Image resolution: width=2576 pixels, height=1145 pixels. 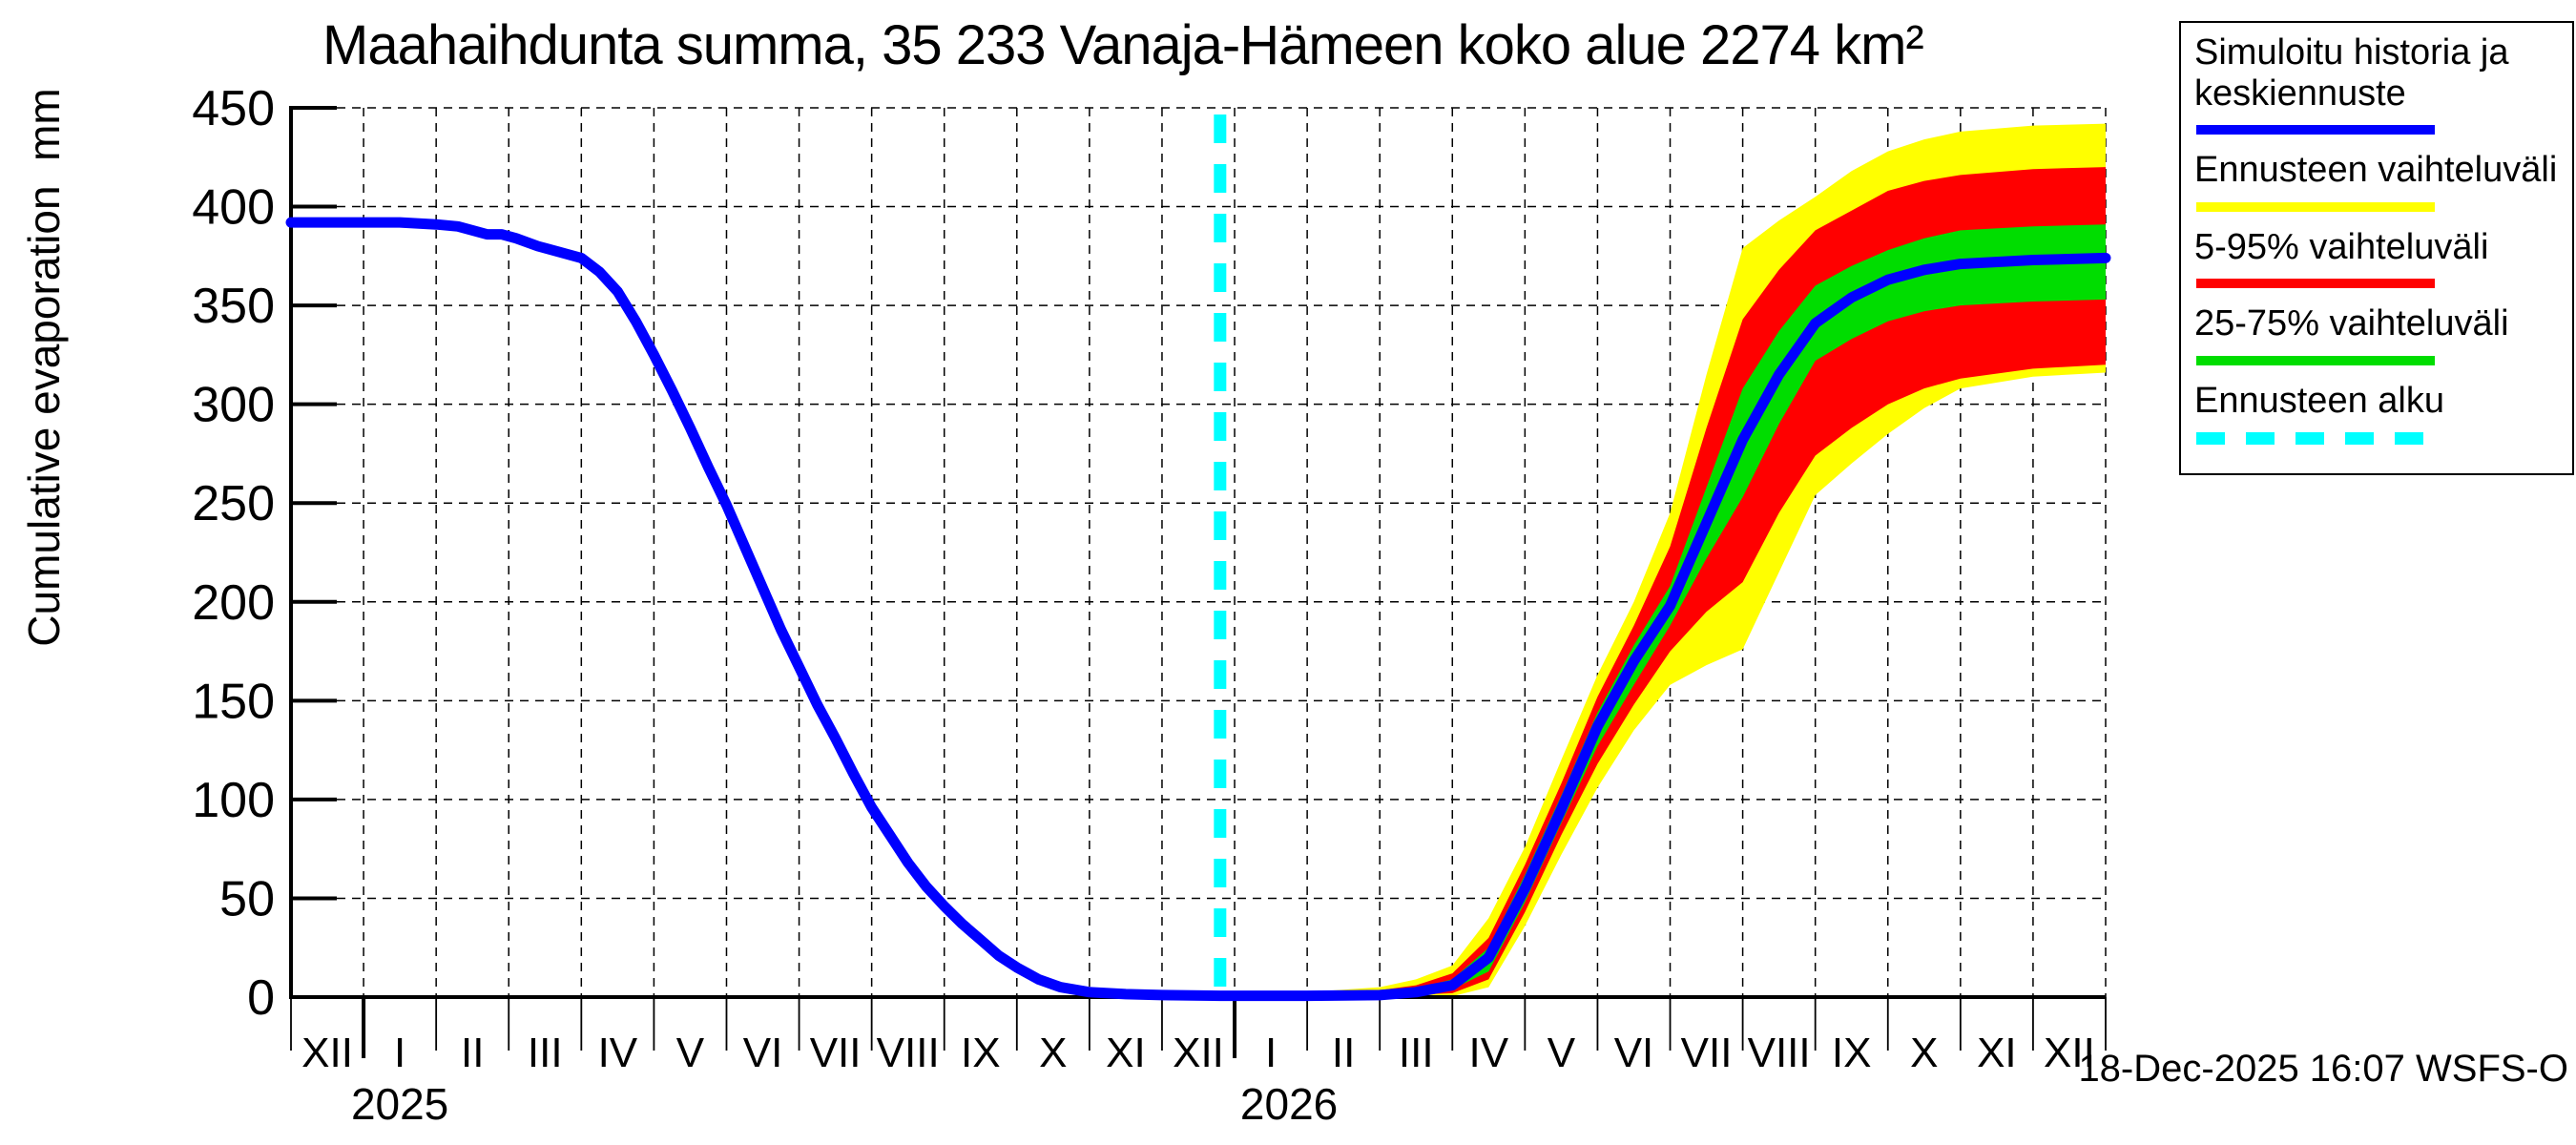 I want to click on svg-text: 300, so click(x=233, y=405).